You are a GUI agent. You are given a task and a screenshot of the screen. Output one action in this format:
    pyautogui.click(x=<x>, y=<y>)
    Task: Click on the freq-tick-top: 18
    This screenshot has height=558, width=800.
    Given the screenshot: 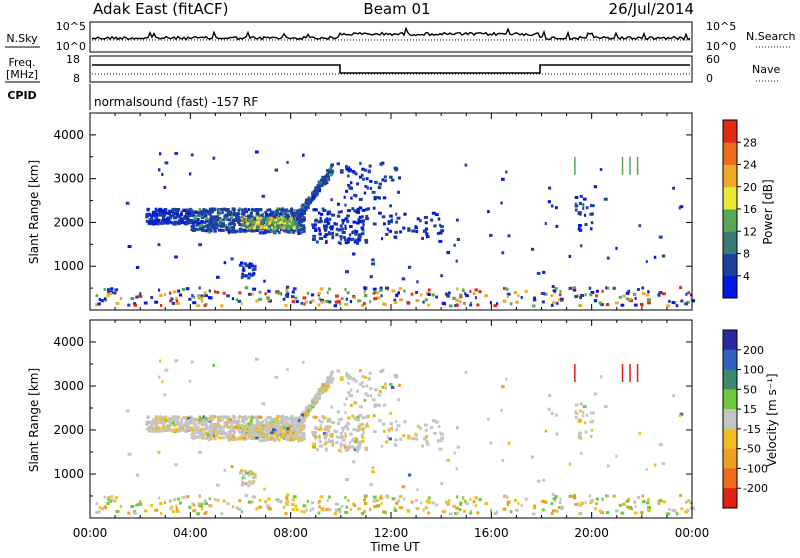 What is the action you would take?
    pyautogui.click(x=73, y=59)
    